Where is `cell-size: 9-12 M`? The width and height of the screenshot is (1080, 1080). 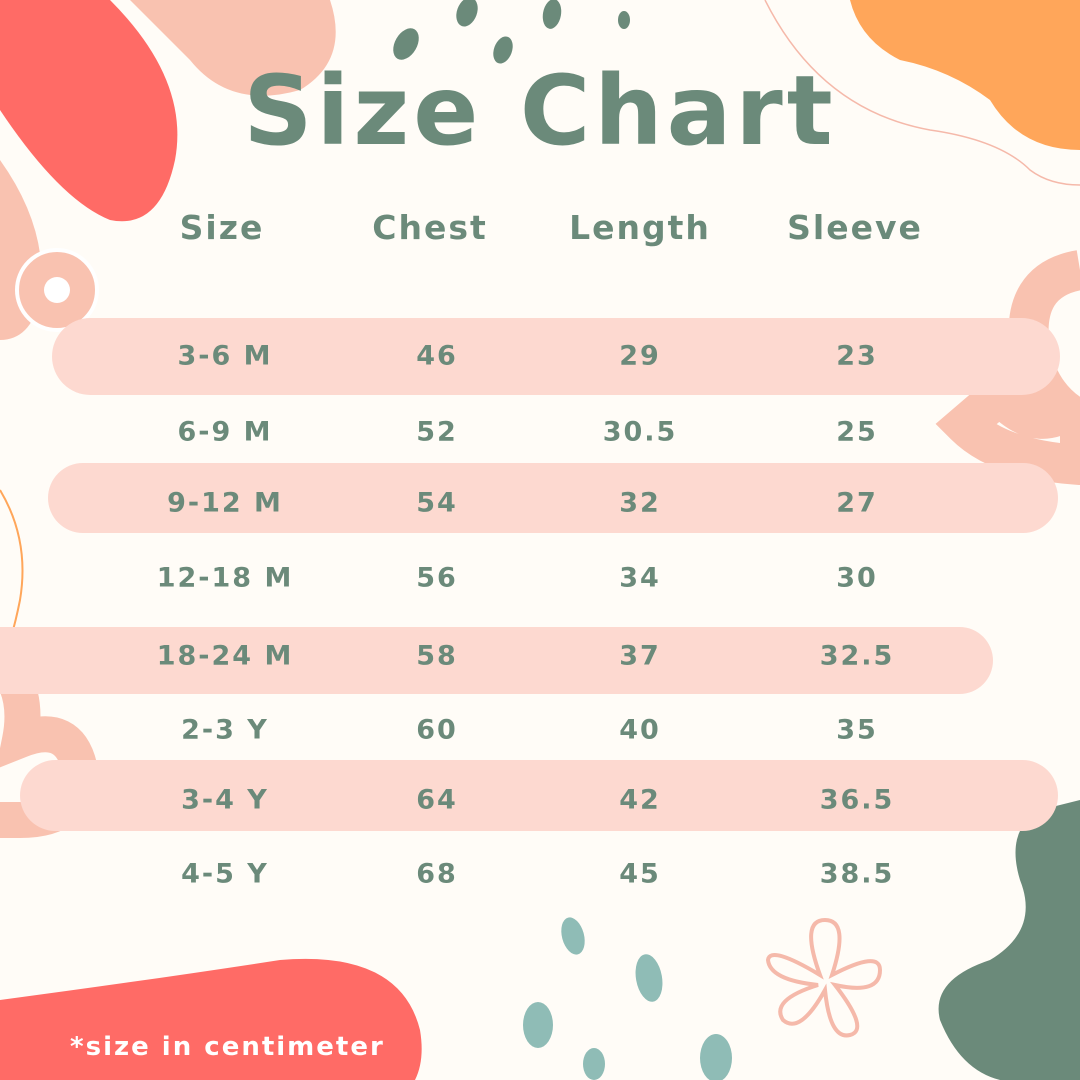 cell-size: 9-12 M is located at coordinates (225, 503).